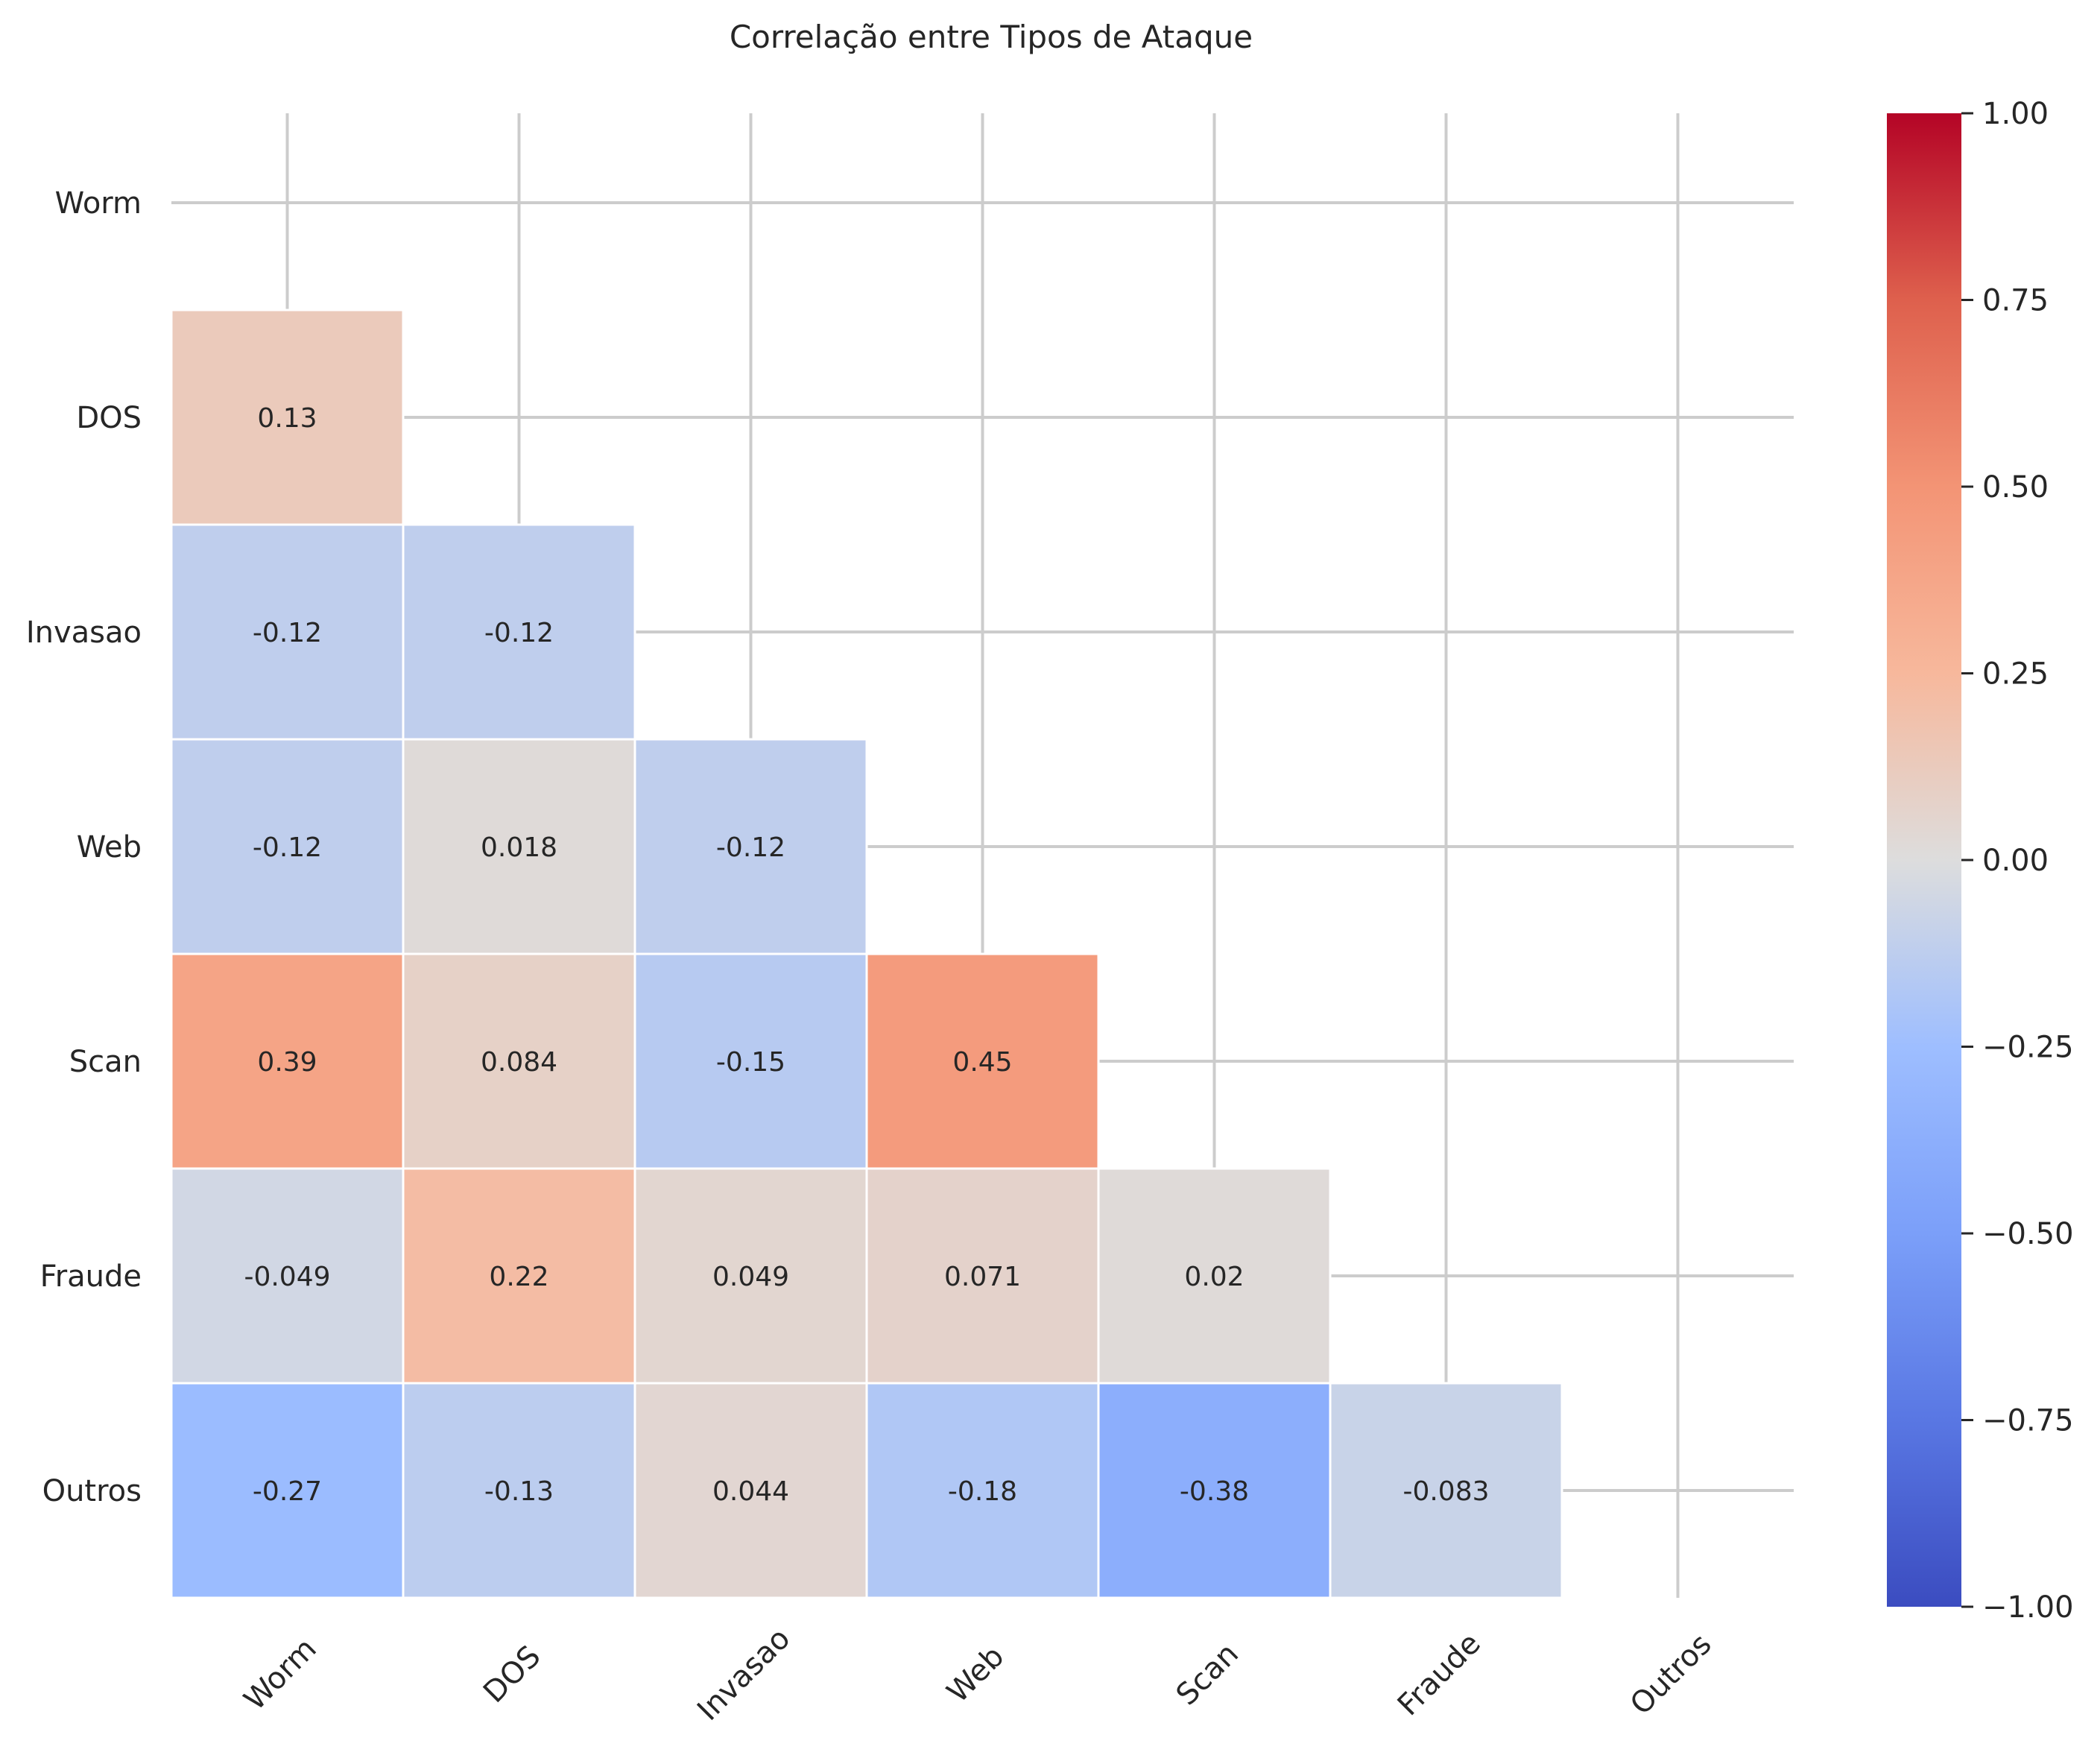 The width and height of the screenshot is (2100, 1764). I want to click on cell-value-label: -0.18, so click(982, 1491).